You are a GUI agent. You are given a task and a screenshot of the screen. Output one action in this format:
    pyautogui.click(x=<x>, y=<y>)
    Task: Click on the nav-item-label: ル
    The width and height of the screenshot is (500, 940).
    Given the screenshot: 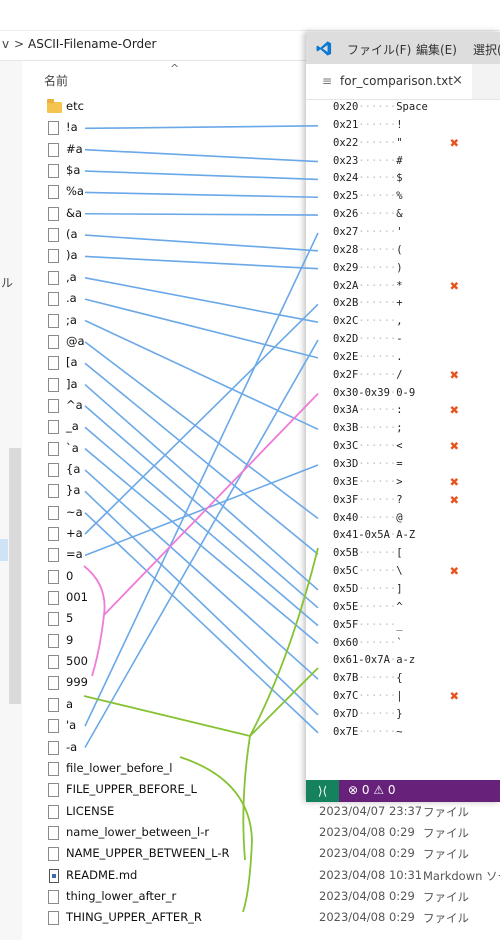 What is the action you would take?
    pyautogui.click(x=7, y=283)
    